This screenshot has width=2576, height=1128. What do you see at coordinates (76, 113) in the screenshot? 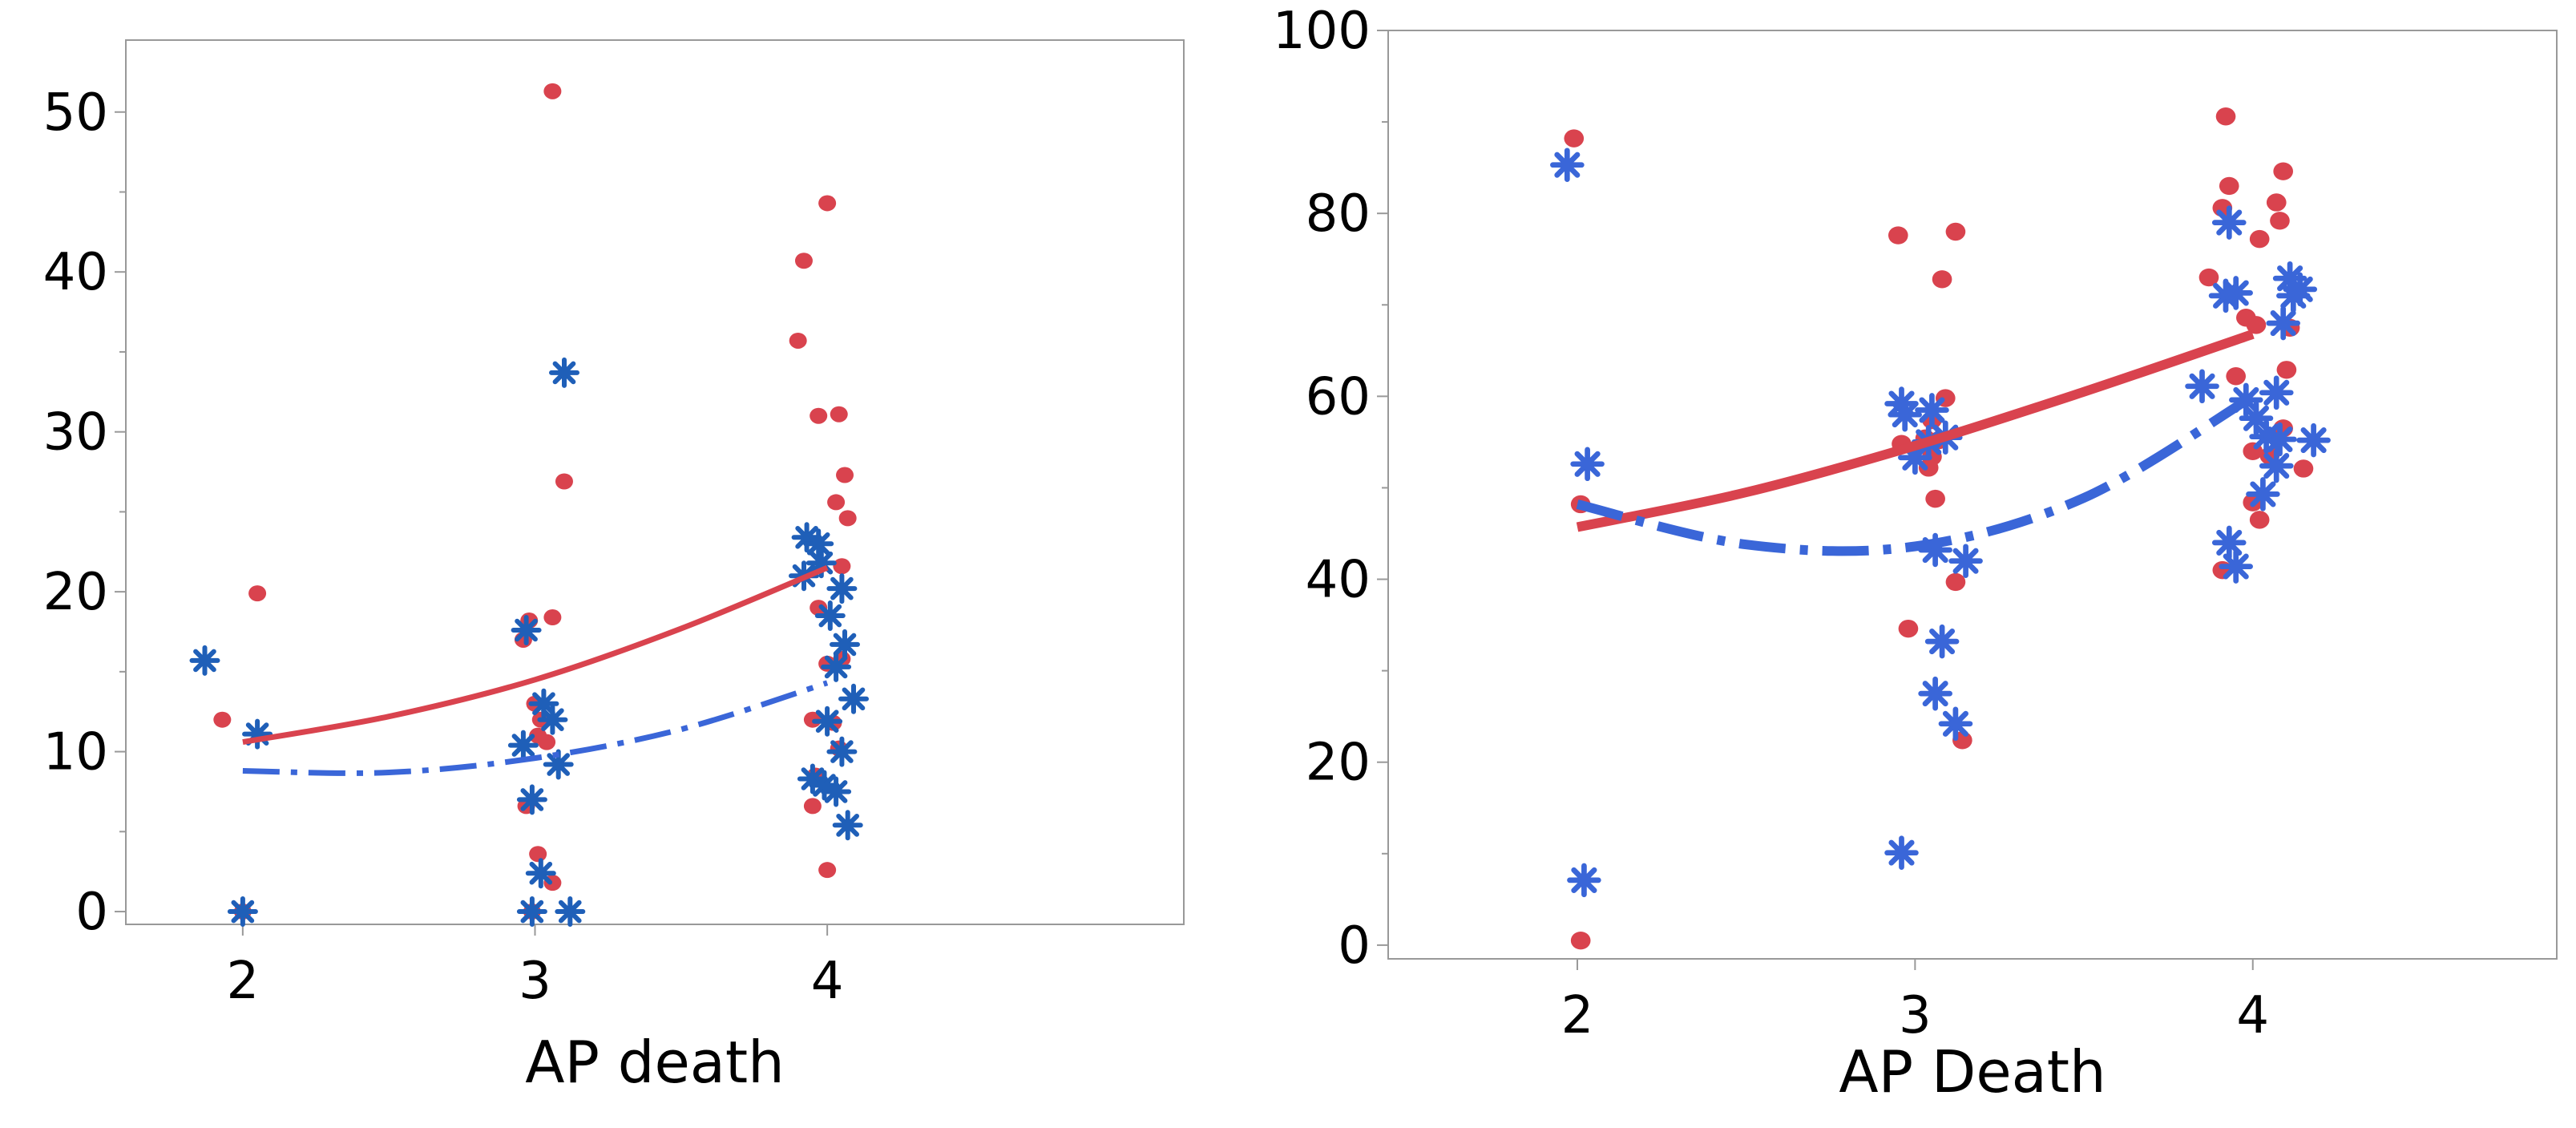
I see `y-tick-label: 50` at bounding box center [76, 113].